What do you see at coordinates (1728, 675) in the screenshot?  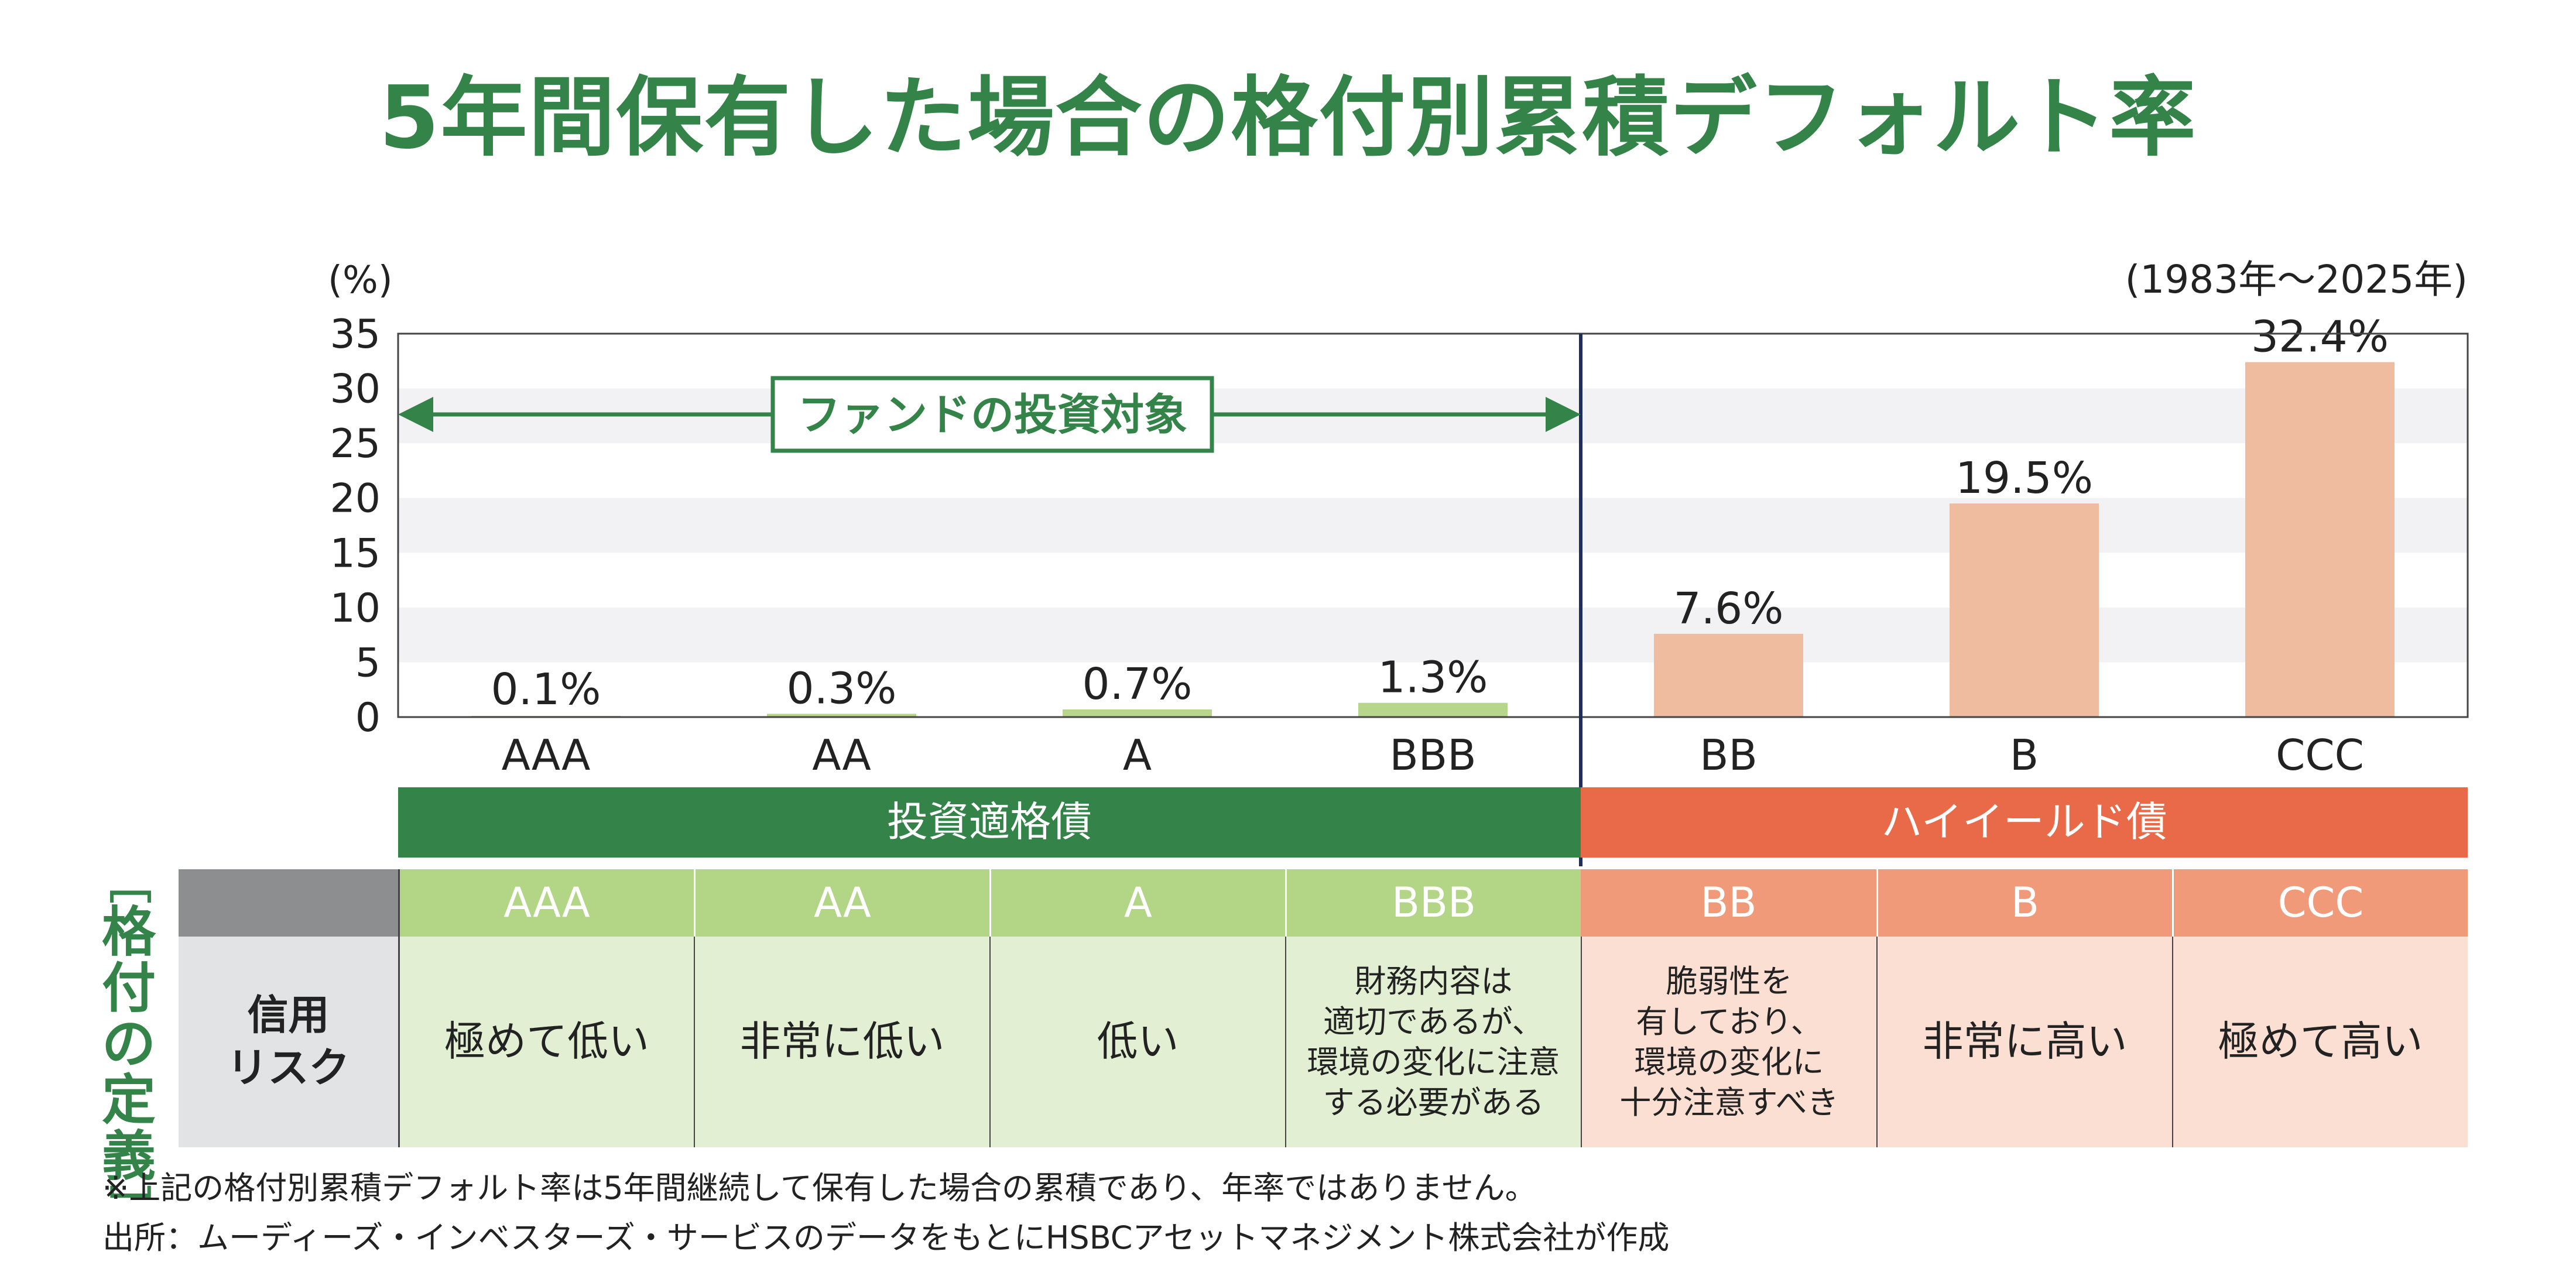 I see `bar-bb` at bounding box center [1728, 675].